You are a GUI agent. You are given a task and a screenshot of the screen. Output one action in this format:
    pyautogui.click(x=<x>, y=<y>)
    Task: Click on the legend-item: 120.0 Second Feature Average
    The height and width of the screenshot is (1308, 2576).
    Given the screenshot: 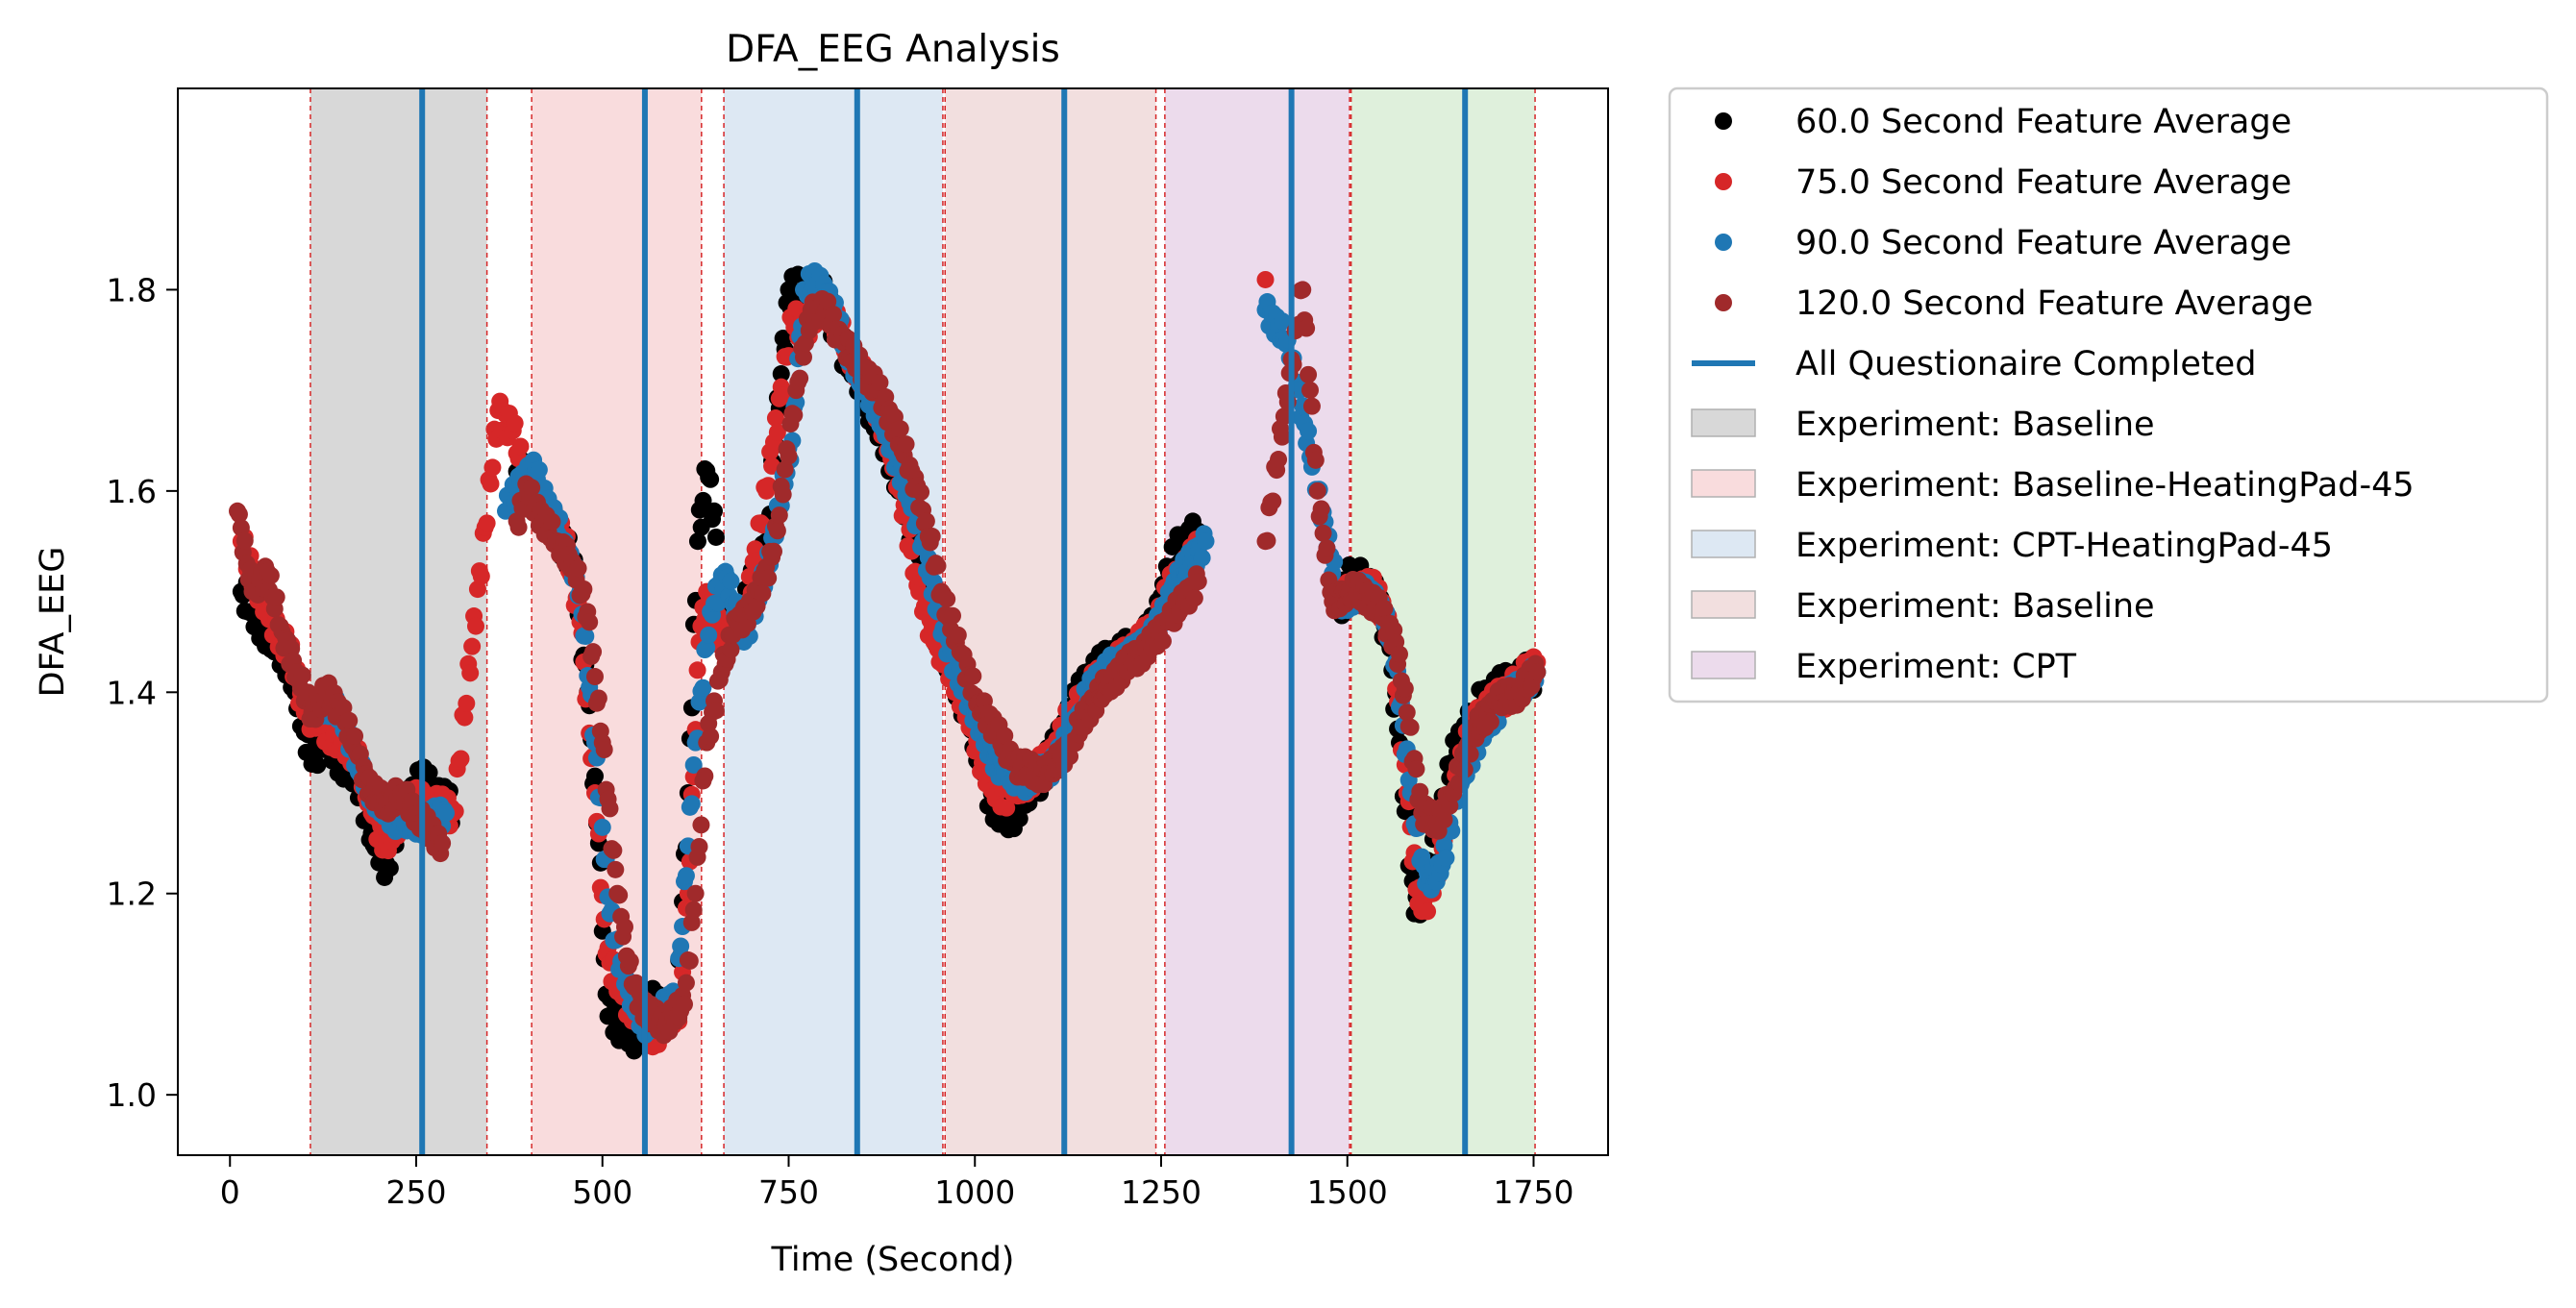 What is the action you would take?
    pyautogui.click(x=2014, y=304)
    